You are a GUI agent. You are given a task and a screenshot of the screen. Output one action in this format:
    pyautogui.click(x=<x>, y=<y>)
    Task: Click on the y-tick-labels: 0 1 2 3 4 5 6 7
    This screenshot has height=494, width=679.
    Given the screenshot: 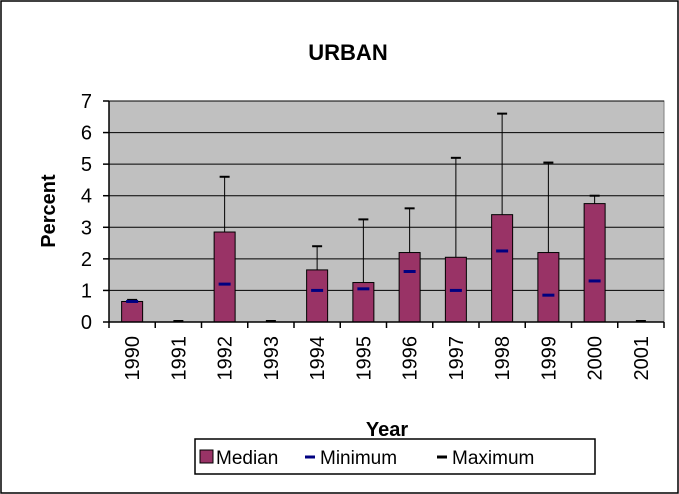 What is the action you would take?
    pyautogui.click(x=86, y=212)
    